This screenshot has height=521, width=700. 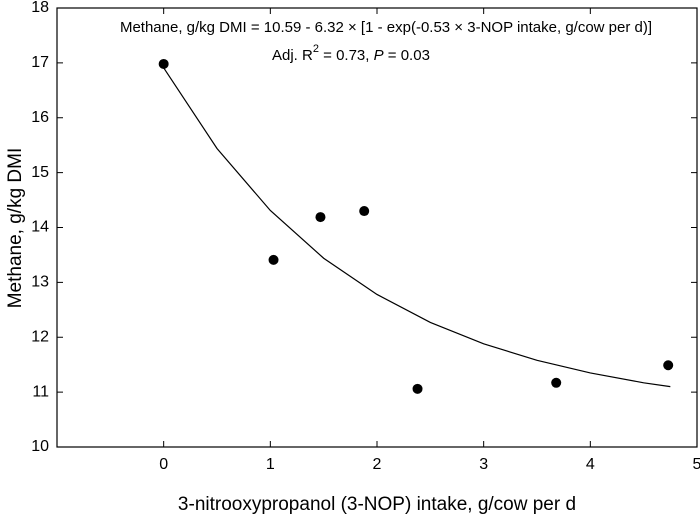 What do you see at coordinates (40, 227) in the screenshot?
I see `y-tick-label: 14` at bounding box center [40, 227].